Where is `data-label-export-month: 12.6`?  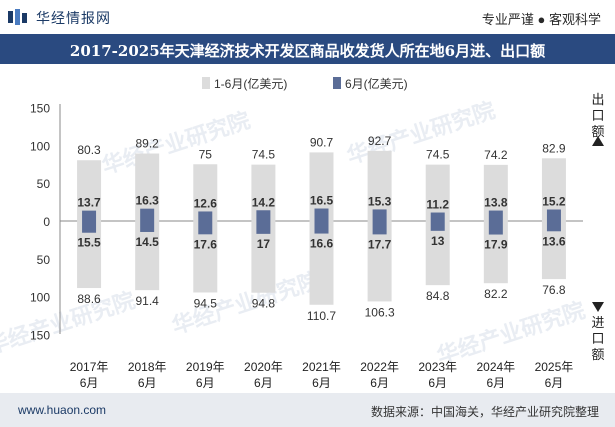
data-label-export-month: 12.6 is located at coordinates (206, 203).